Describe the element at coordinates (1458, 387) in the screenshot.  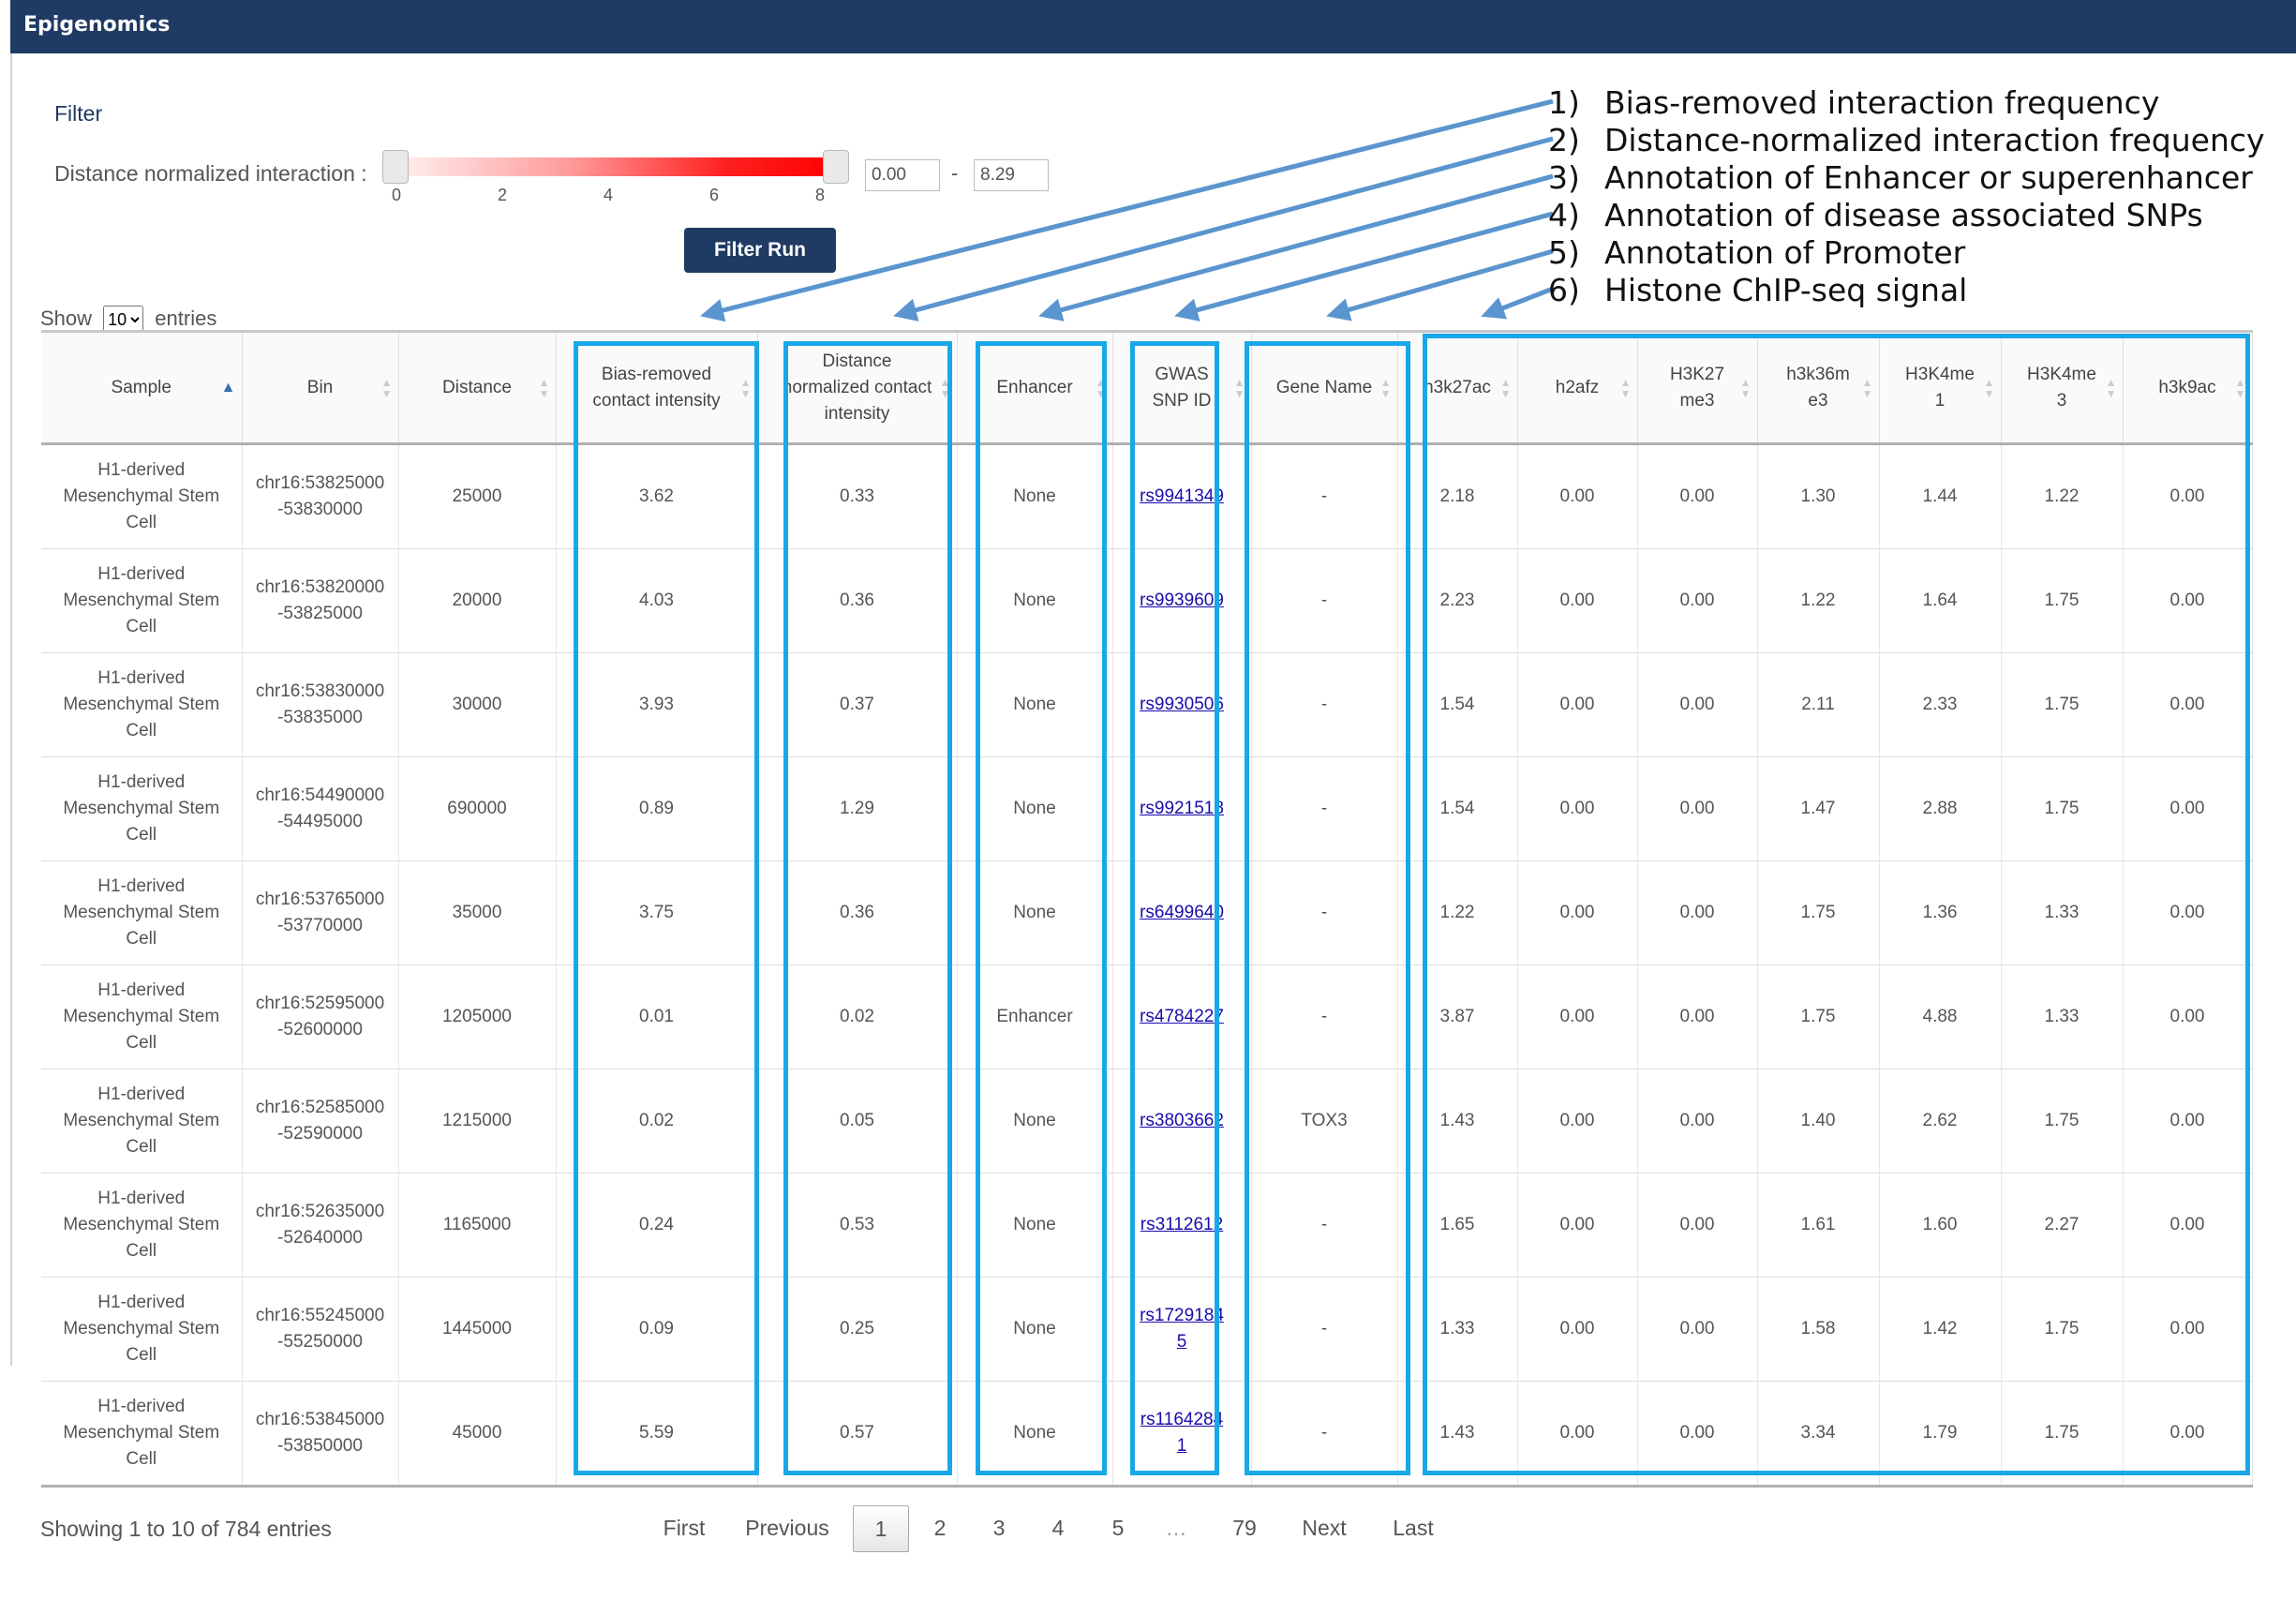
I see `col-header-h3k27ac: h3k27ac ▲ ▼` at that location.